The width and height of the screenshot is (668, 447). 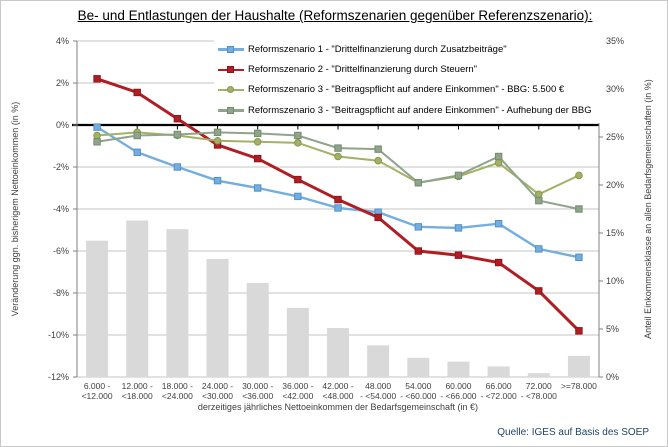 What do you see at coordinates (612, 329) in the screenshot?
I see `right-tick-label: 5%` at bounding box center [612, 329].